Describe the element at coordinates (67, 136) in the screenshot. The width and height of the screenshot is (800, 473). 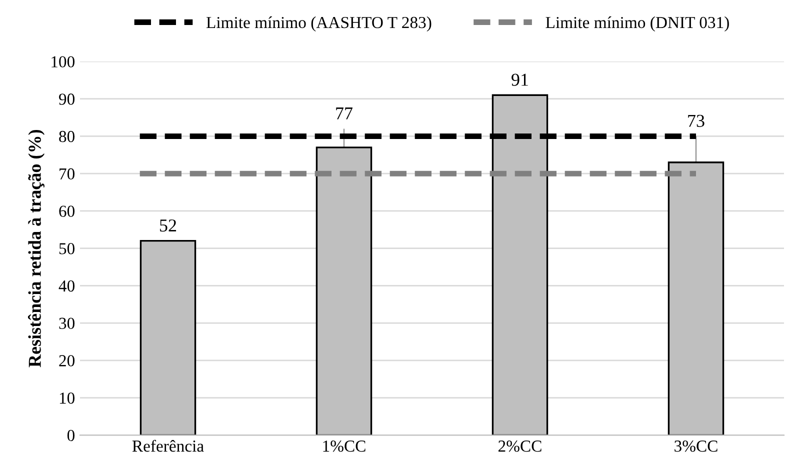
I see `y-tick-label: 80` at that location.